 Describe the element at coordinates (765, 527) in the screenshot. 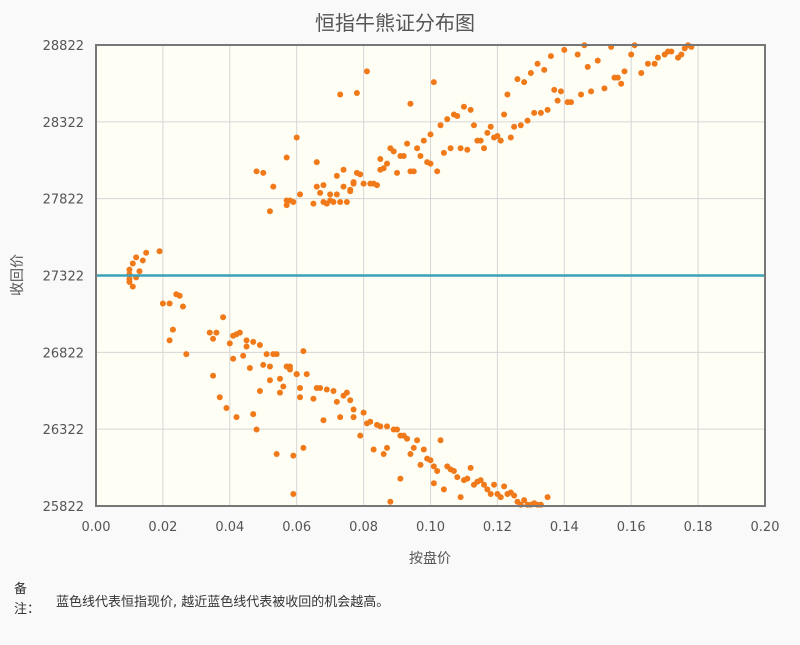

I see `x-tick-label: 0.20` at that location.